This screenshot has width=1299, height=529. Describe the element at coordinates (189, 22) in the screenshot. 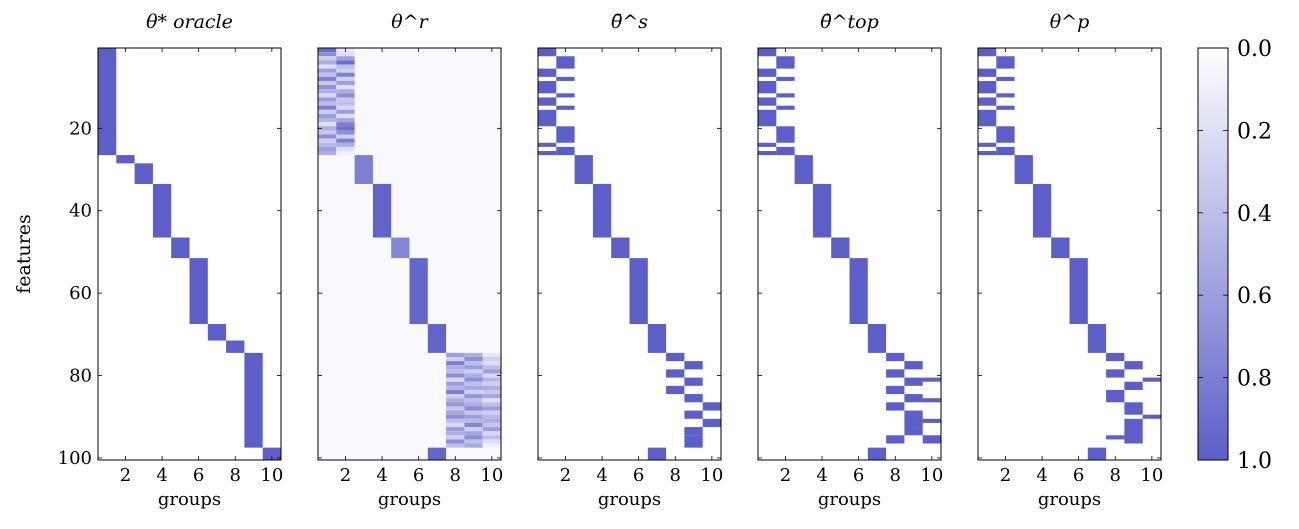

I see `panel-title: θ* oracle` at that location.